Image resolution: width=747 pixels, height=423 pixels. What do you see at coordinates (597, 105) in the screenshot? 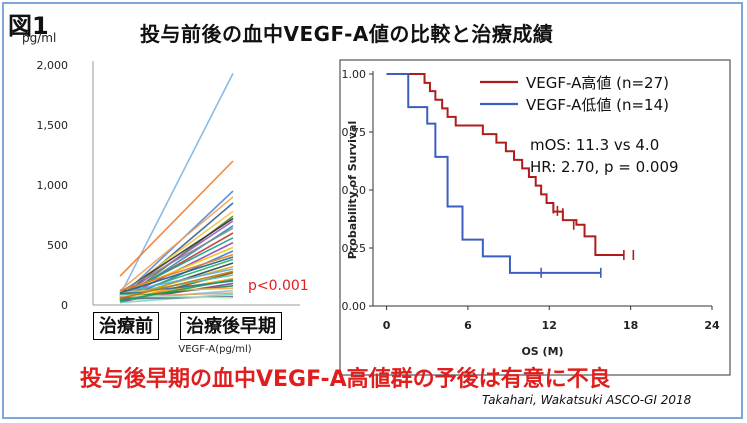
I see `legend-label-low: VEGF-A低値 (n=14)` at bounding box center [597, 105].